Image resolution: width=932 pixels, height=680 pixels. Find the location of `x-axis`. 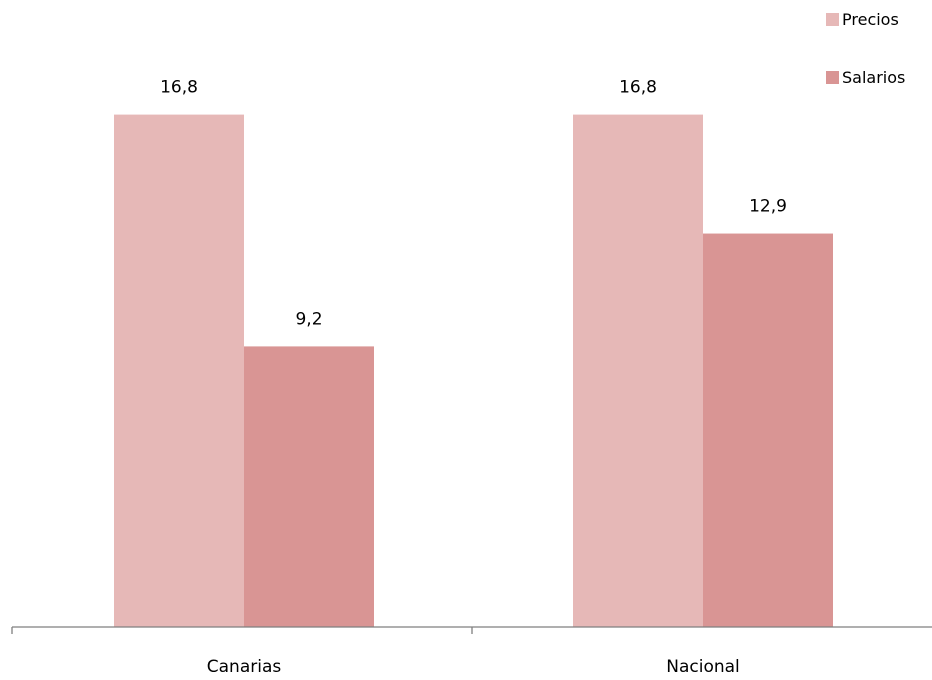

x-axis is located at coordinates (471, 630).